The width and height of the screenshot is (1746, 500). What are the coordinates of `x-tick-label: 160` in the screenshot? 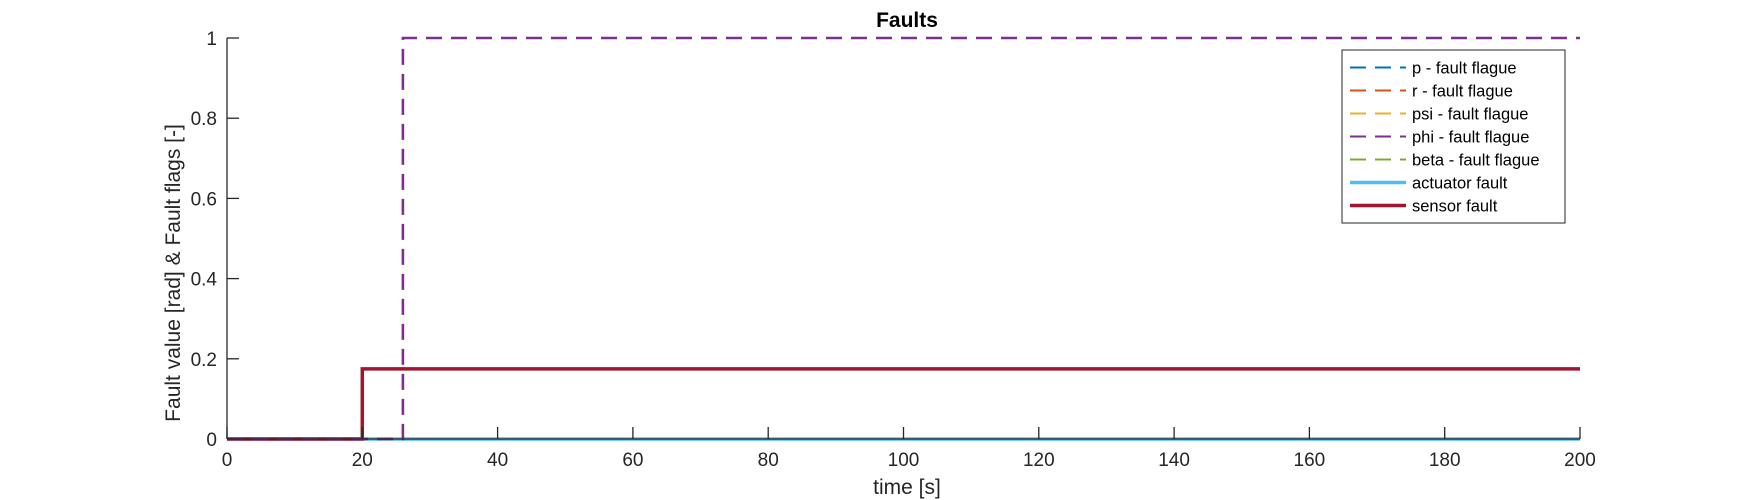 It's located at (1310, 460).